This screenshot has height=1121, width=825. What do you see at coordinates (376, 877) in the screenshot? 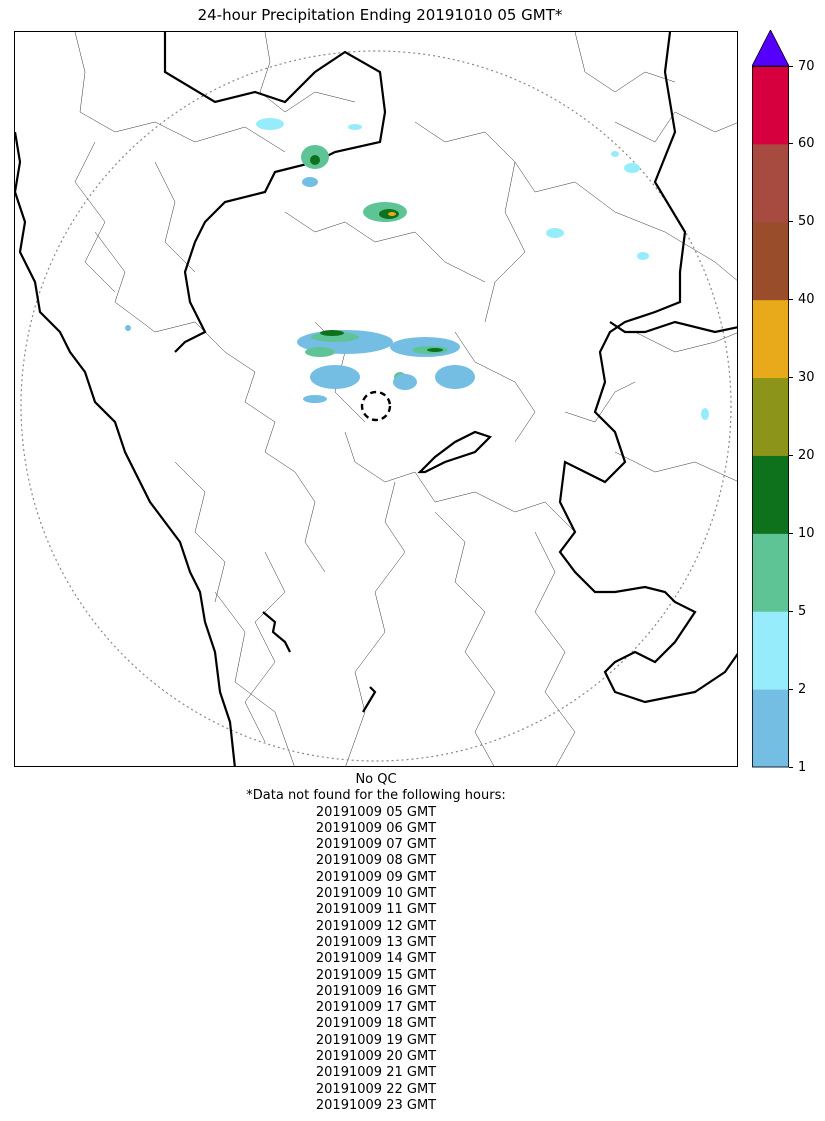
I see `missing-hour-item: 20191009 09 GMT` at bounding box center [376, 877].